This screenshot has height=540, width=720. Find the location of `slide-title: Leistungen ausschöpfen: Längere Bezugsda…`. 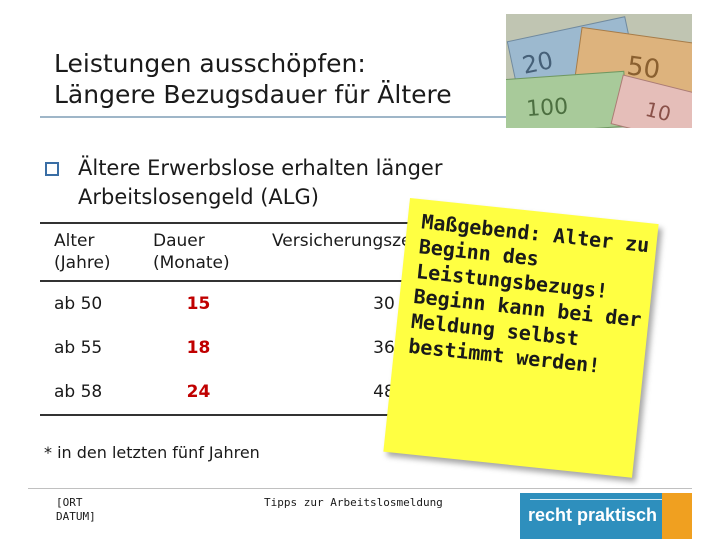

slide-title: Leistungen ausschöpfen: Längere Bezugsda… is located at coordinates (275, 83).